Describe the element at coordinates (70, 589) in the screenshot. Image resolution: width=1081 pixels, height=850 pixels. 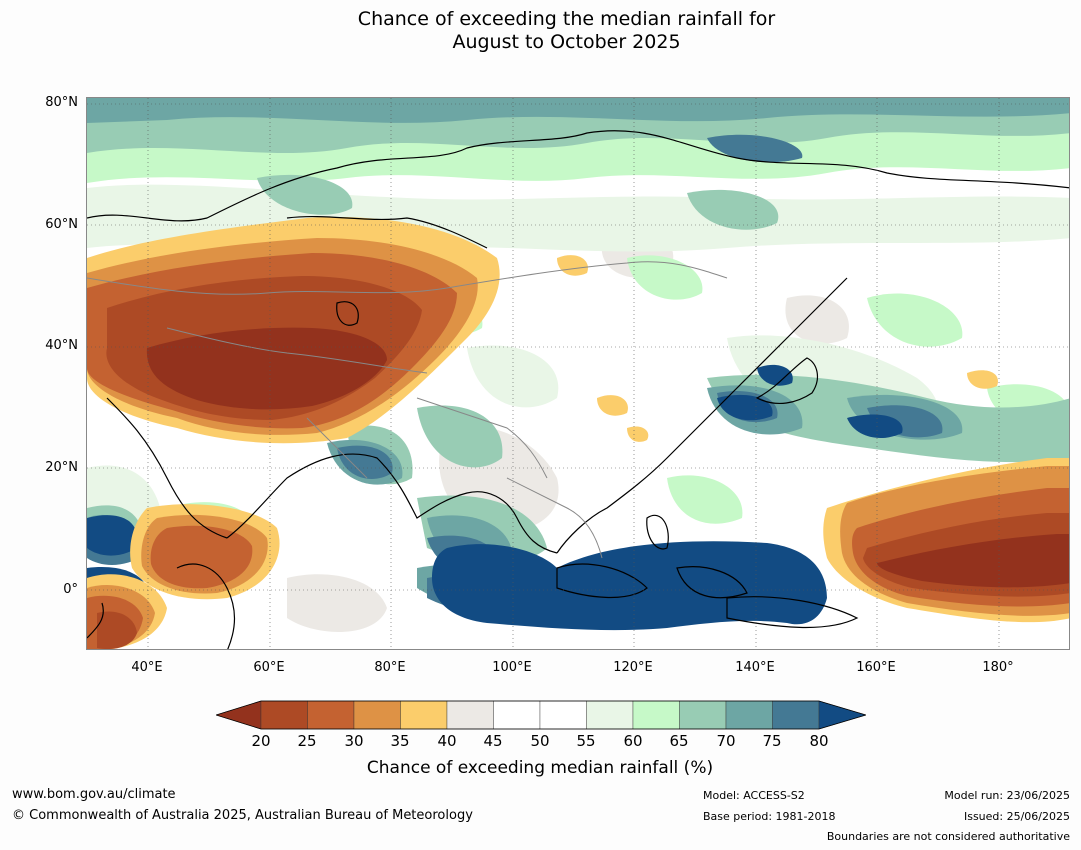
I see `lat-label-0: 0°` at that location.